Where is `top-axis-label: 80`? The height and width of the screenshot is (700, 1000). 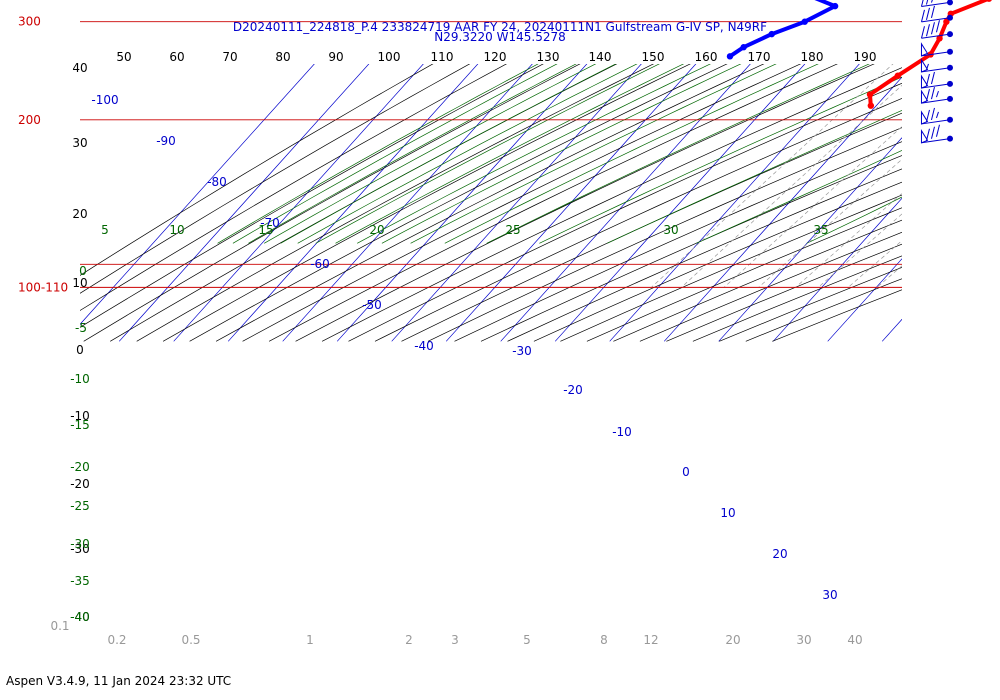 top-axis-label: 80 is located at coordinates (282, 57).